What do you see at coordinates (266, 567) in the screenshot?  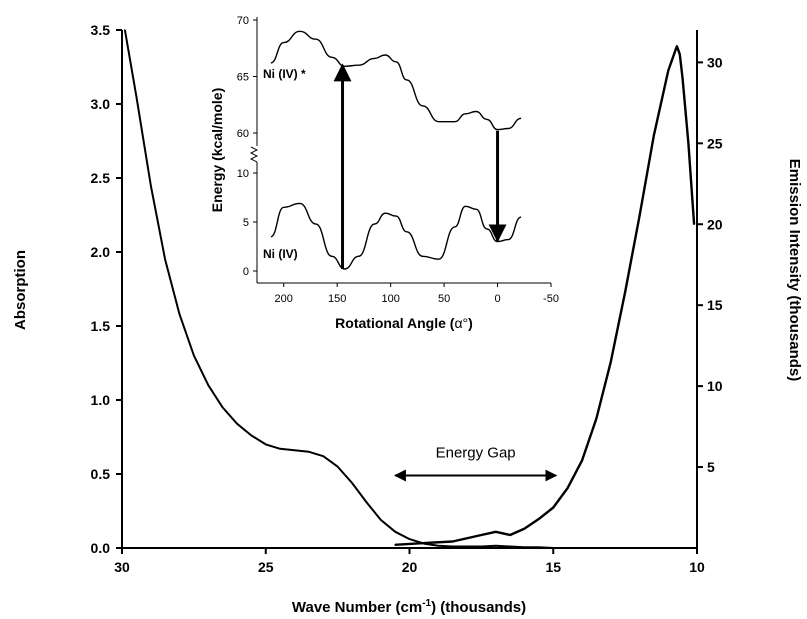 I see `x-tick-label: 25` at bounding box center [266, 567].